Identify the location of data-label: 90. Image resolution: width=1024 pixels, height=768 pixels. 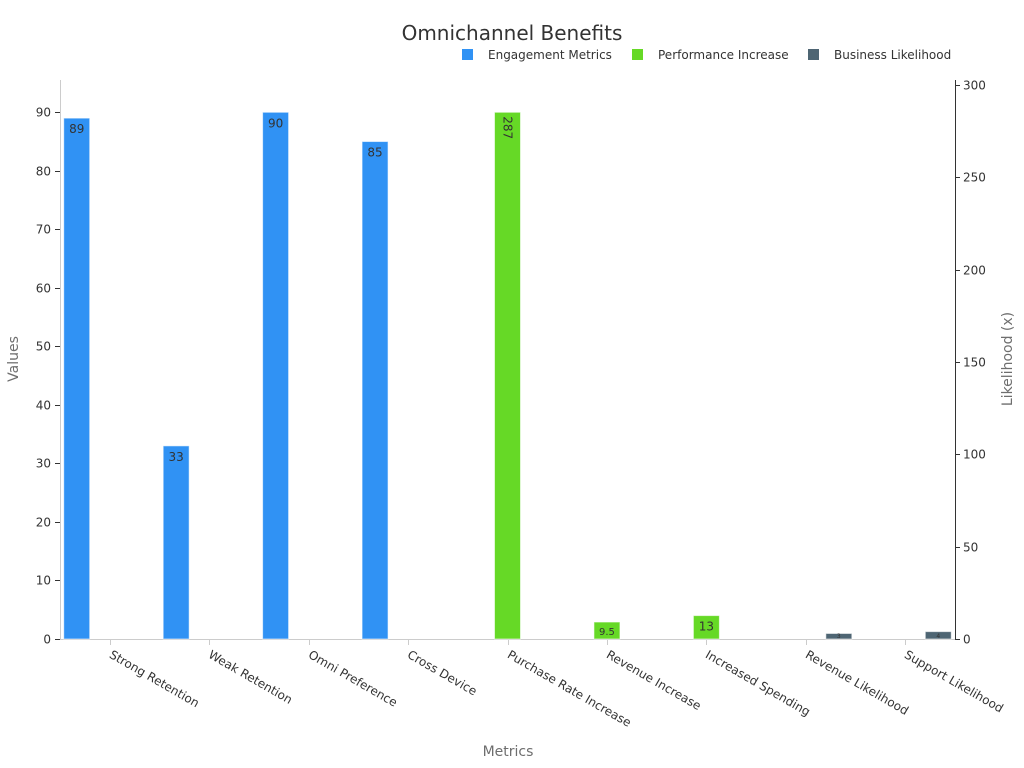
(275, 123).